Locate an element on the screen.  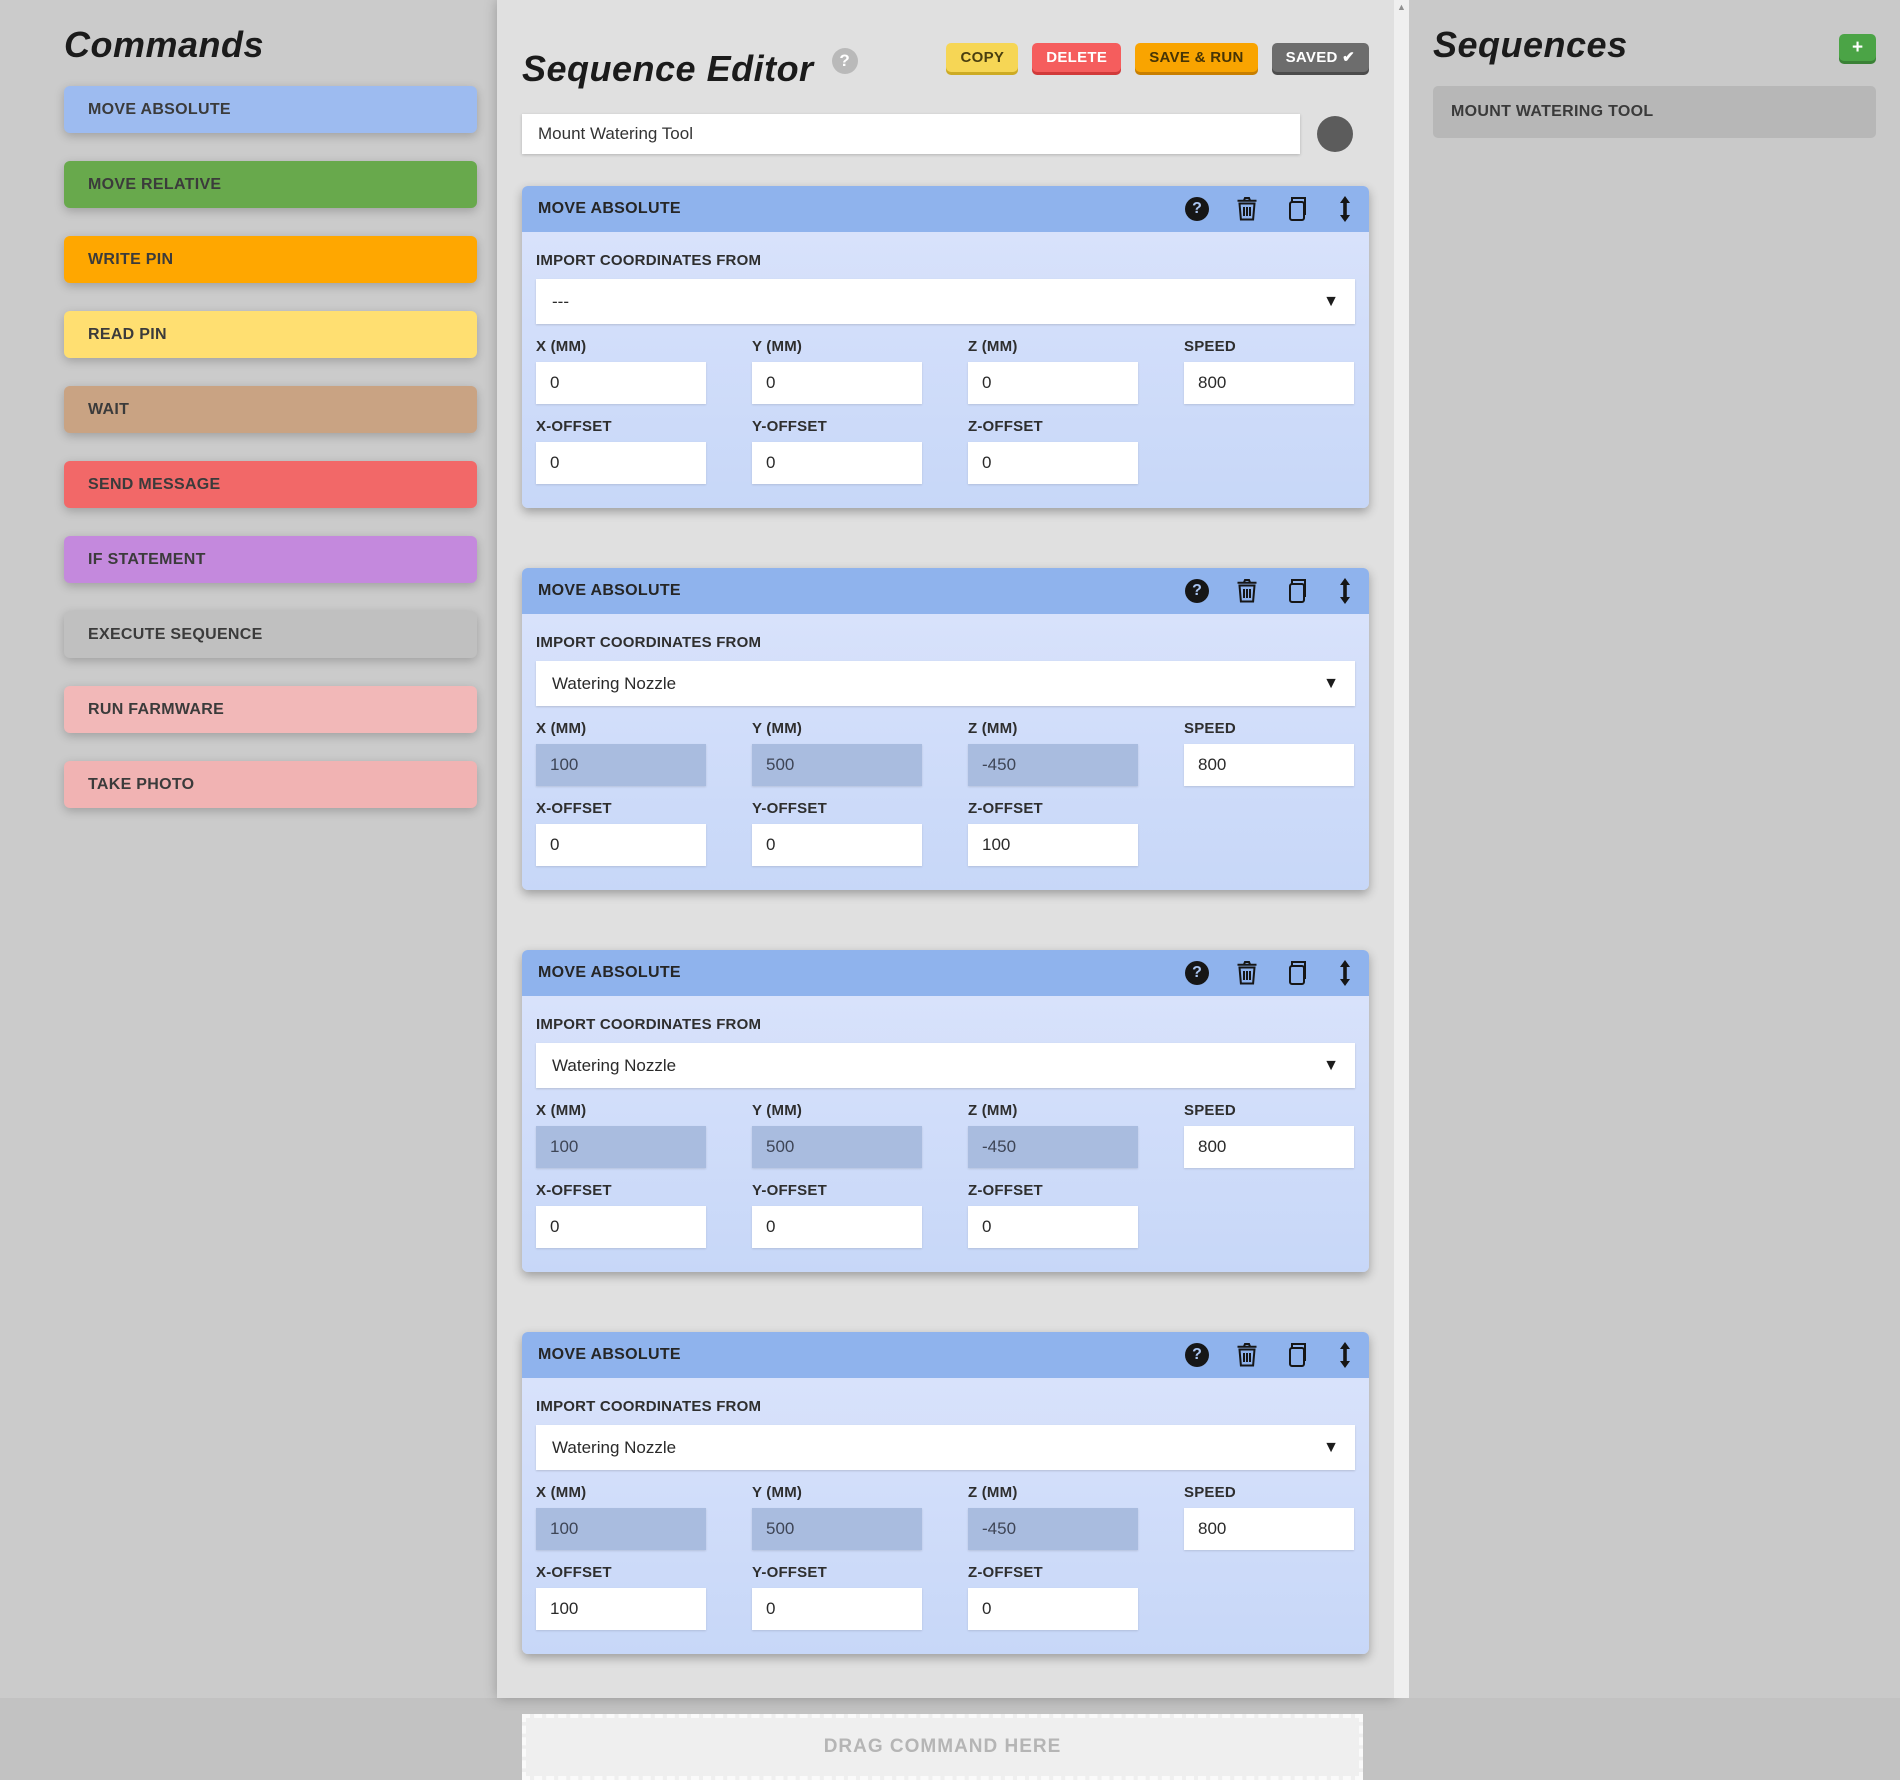
command-label: WAIT is located at coordinates (109, 409).